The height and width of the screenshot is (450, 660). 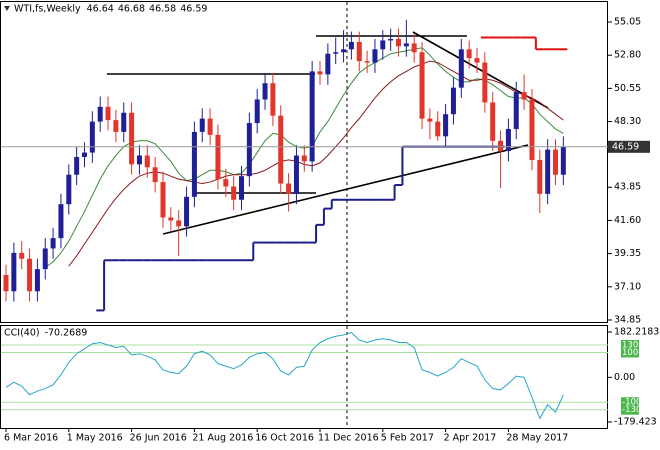 I want to click on y-tick-label: 50.55, so click(x=627, y=88).